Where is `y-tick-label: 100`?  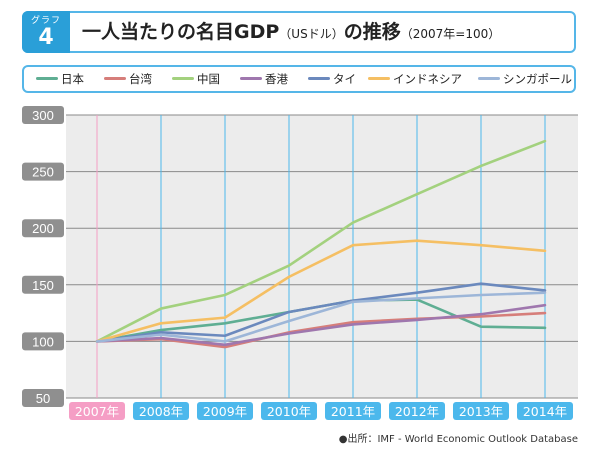
y-tick-label: 100 is located at coordinates (43, 341).